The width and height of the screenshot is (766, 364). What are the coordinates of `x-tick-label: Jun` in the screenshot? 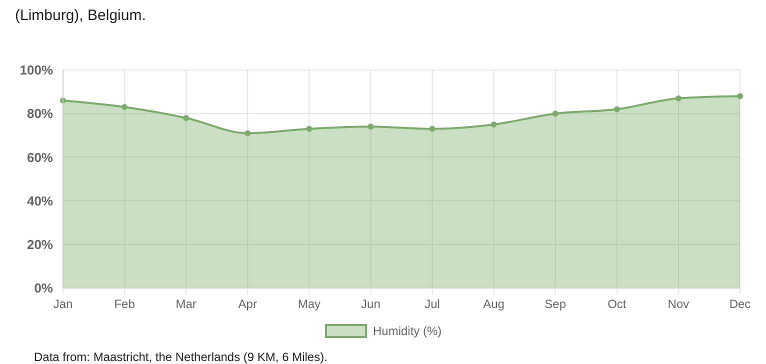 It's located at (370, 304).